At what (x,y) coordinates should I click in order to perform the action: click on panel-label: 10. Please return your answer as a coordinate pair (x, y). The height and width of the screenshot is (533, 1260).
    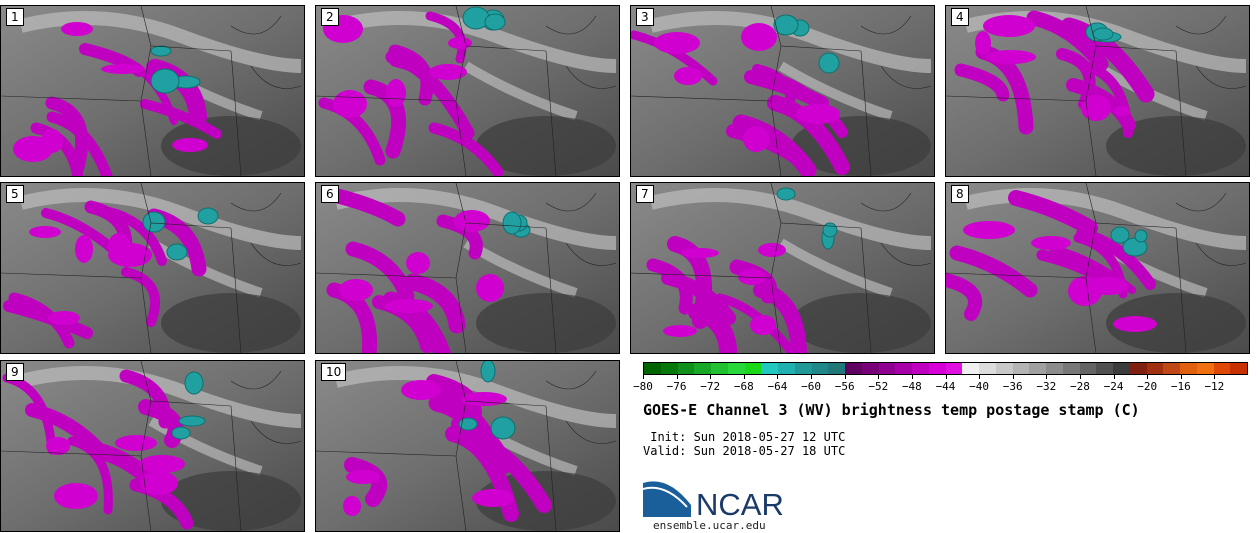
    Looking at the image, I should click on (334, 372).